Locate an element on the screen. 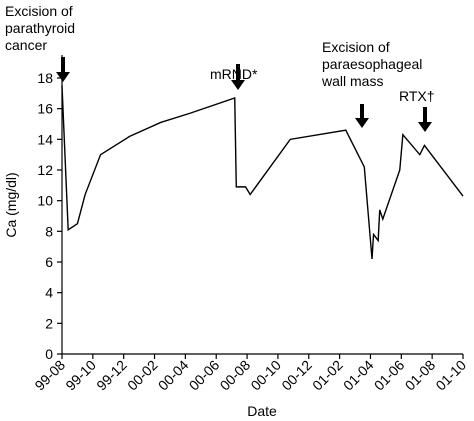 This screenshot has height=421, width=474. x-tick-label: 99-10 is located at coordinates (80, 375).